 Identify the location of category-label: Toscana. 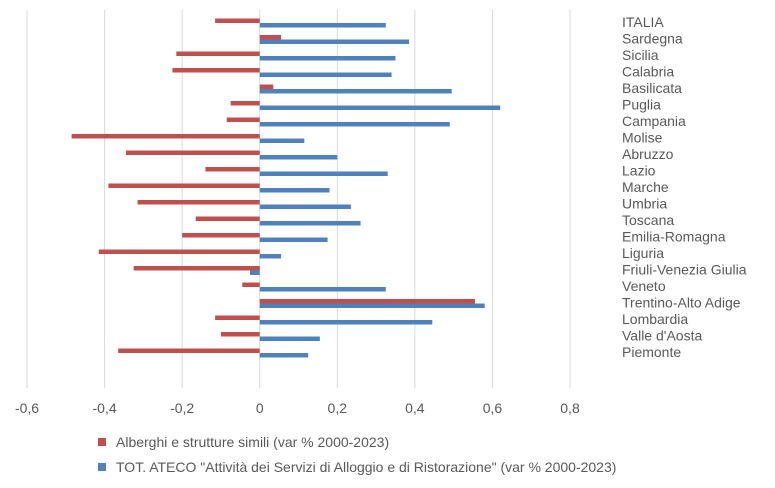
(648, 220).